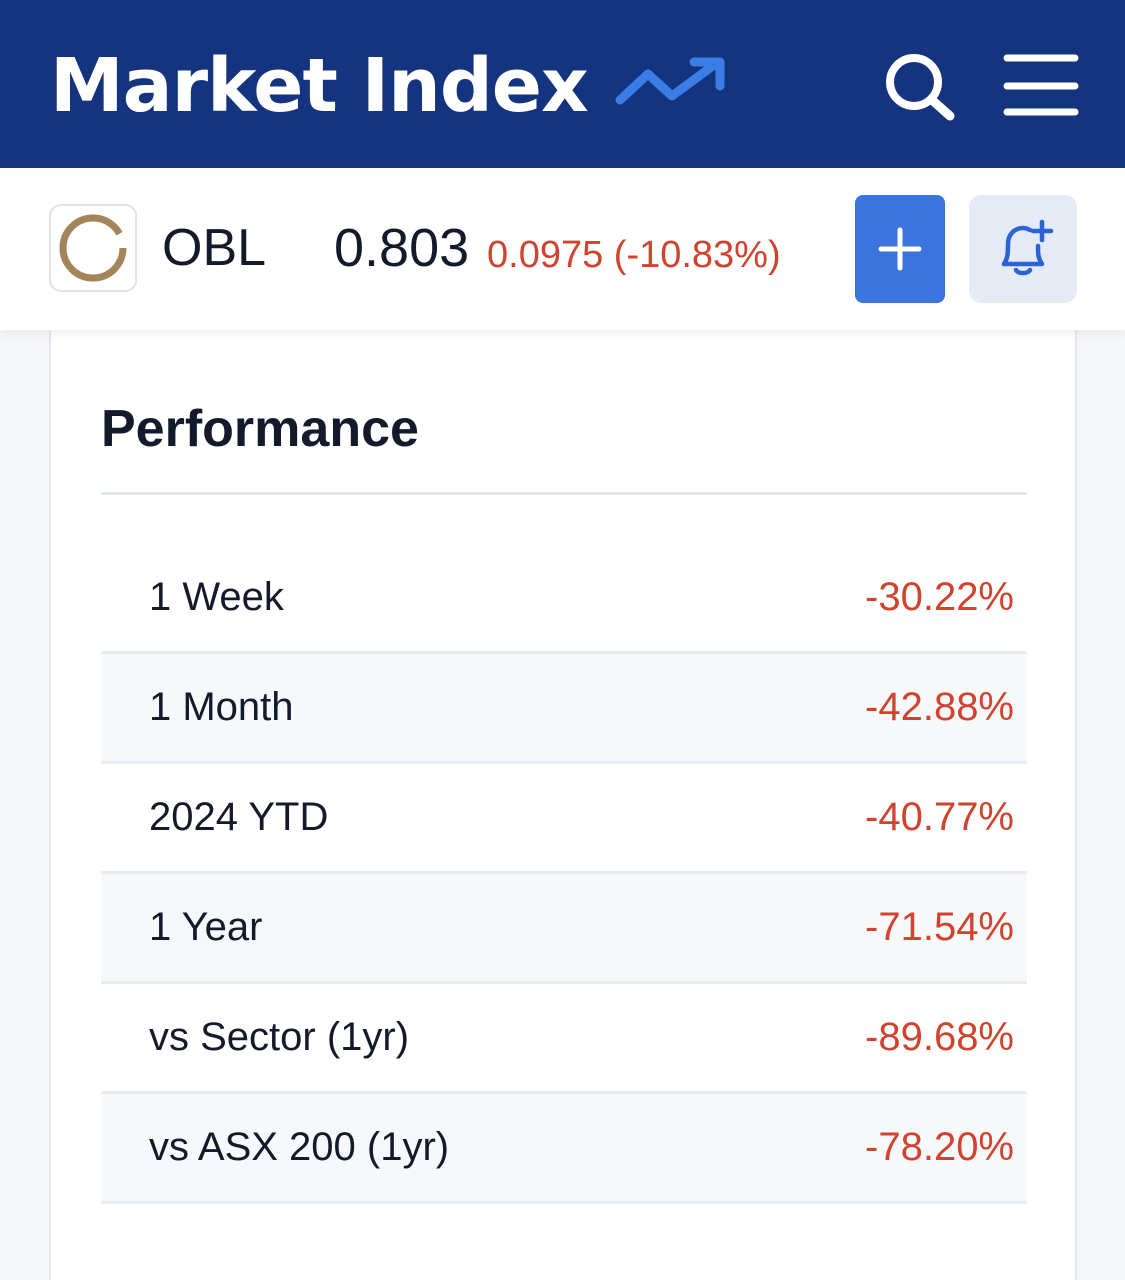  What do you see at coordinates (564, 493) in the screenshot?
I see `divider` at bounding box center [564, 493].